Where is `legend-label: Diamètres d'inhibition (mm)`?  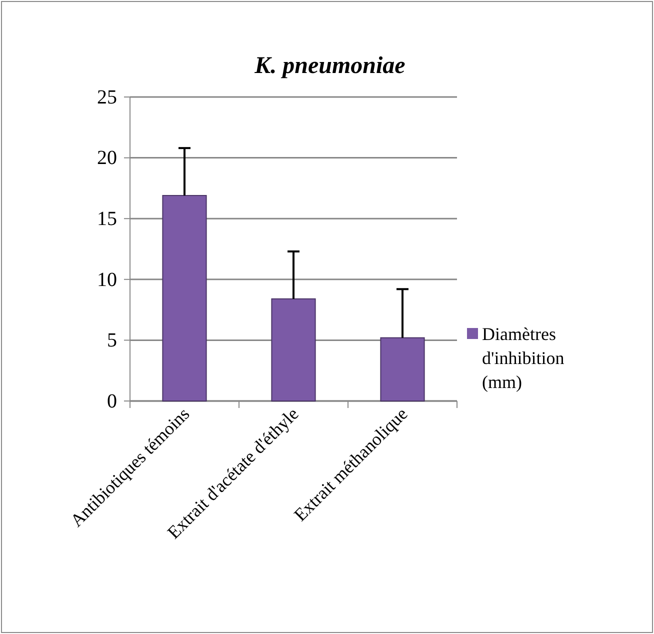 legend-label: Diamètres d'inhibition (mm) is located at coordinates (523, 358).